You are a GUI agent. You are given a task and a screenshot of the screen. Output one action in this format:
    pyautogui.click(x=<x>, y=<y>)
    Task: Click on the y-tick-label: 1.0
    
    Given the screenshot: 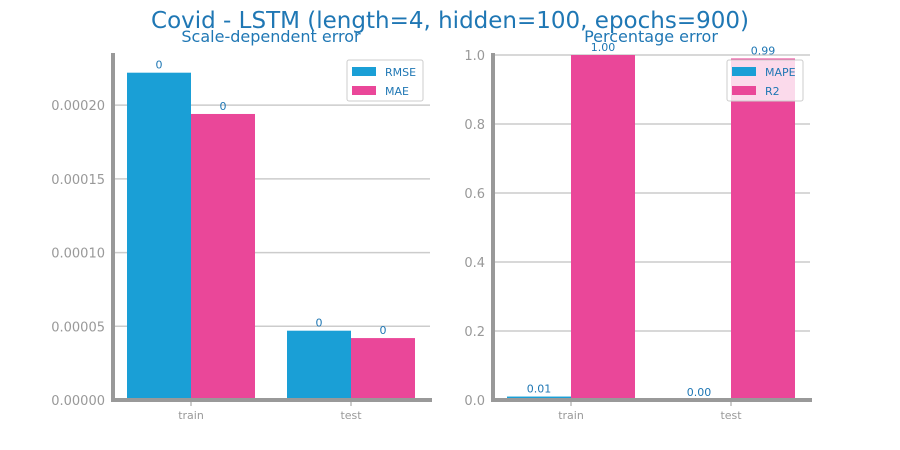 What is the action you would take?
    pyautogui.click(x=474, y=56)
    